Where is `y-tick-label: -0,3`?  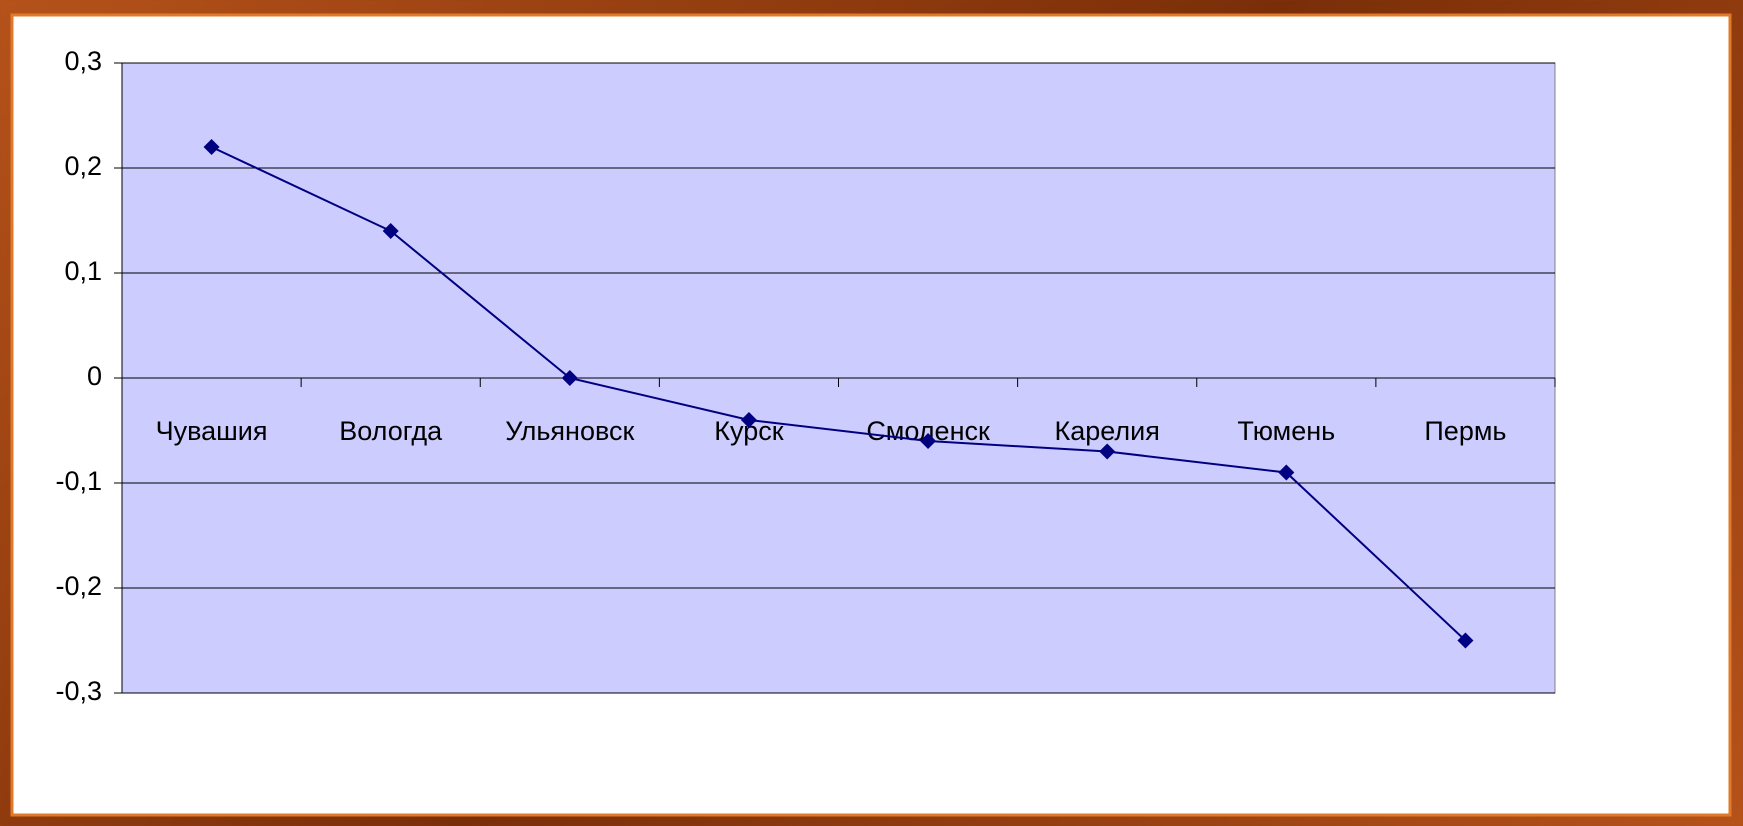
y-tick-label: -0,3 is located at coordinates (78, 691).